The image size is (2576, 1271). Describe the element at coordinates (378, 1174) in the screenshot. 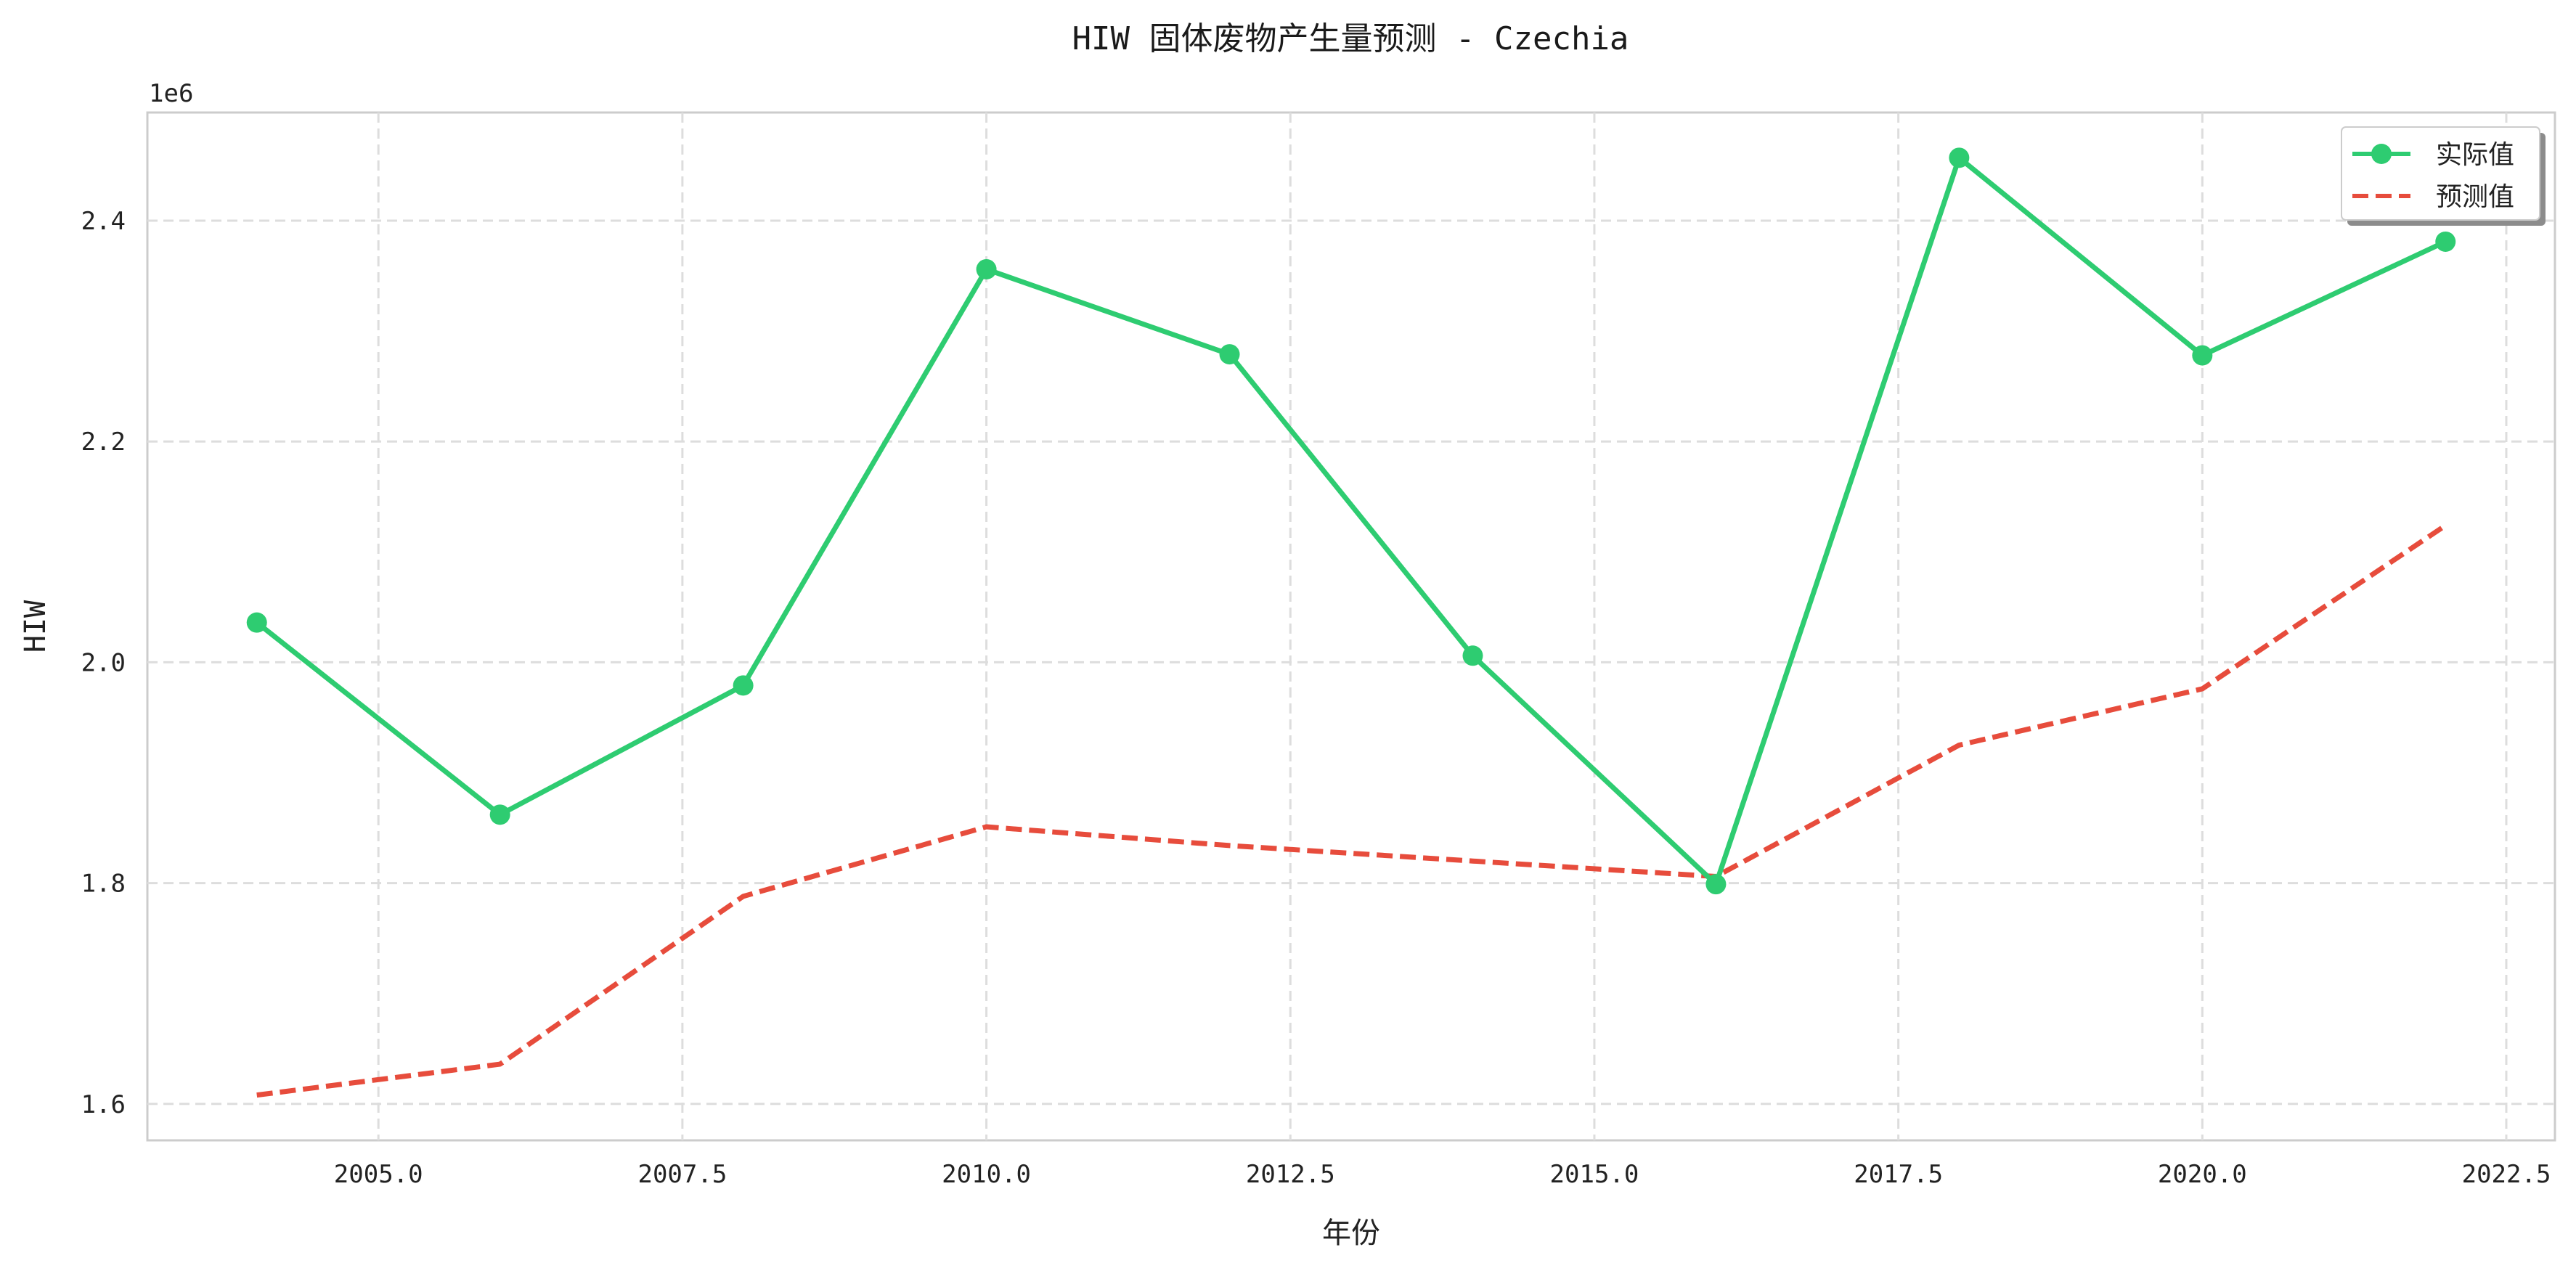

I see `x-tick-label: 2005.0` at that location.